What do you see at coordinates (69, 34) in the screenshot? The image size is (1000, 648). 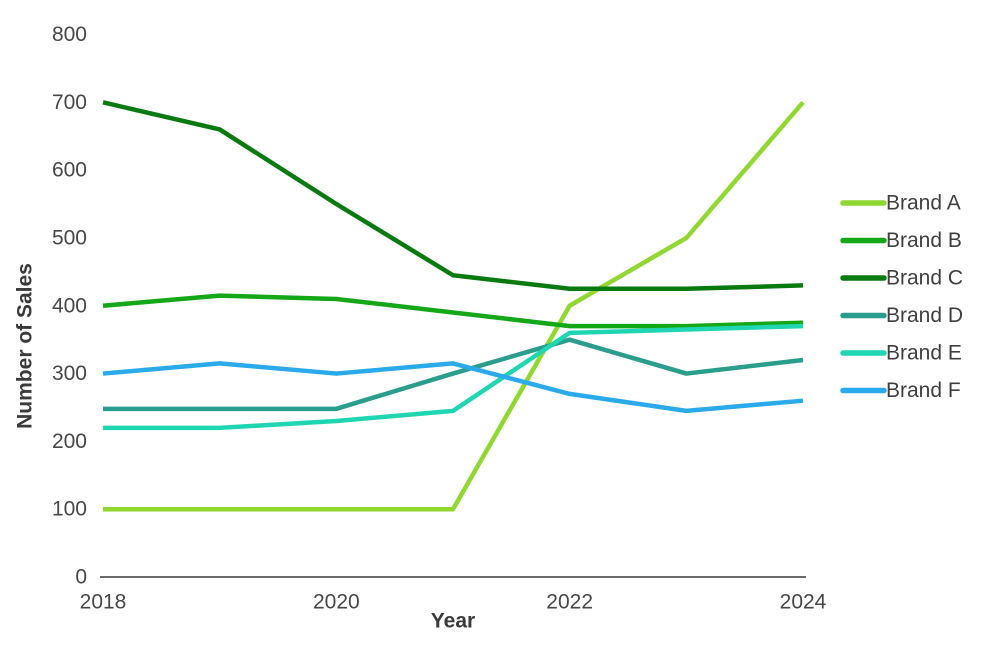 I see `y-tick-label-800: 800` at bounding box center [69, 34].